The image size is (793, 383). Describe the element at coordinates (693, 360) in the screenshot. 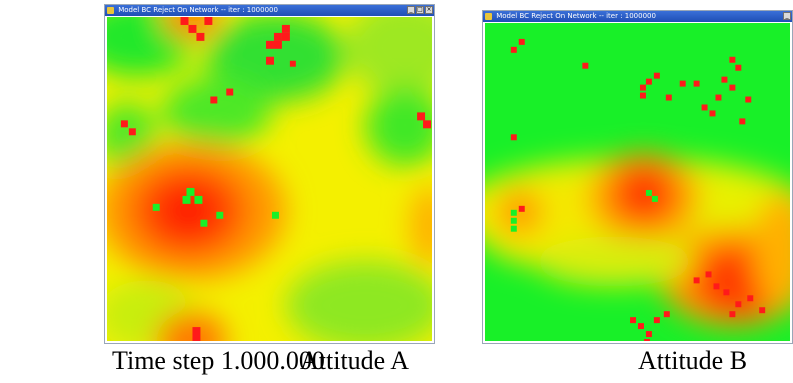

I see `attitude-b-caption: Attitude B` at that location.